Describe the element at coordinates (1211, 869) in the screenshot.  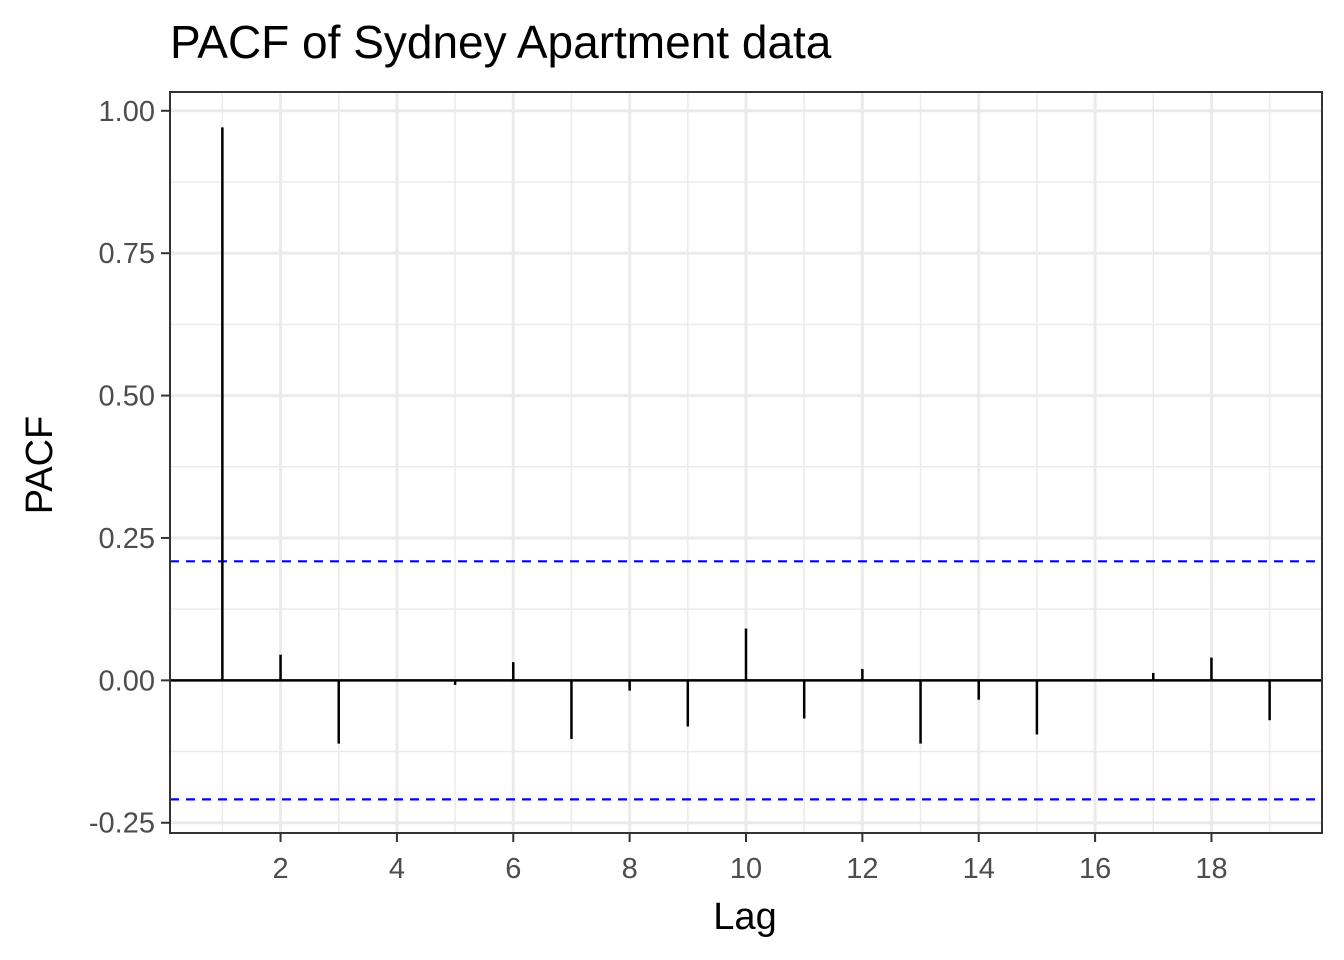
I see `x-tick-label: 18` at that location.